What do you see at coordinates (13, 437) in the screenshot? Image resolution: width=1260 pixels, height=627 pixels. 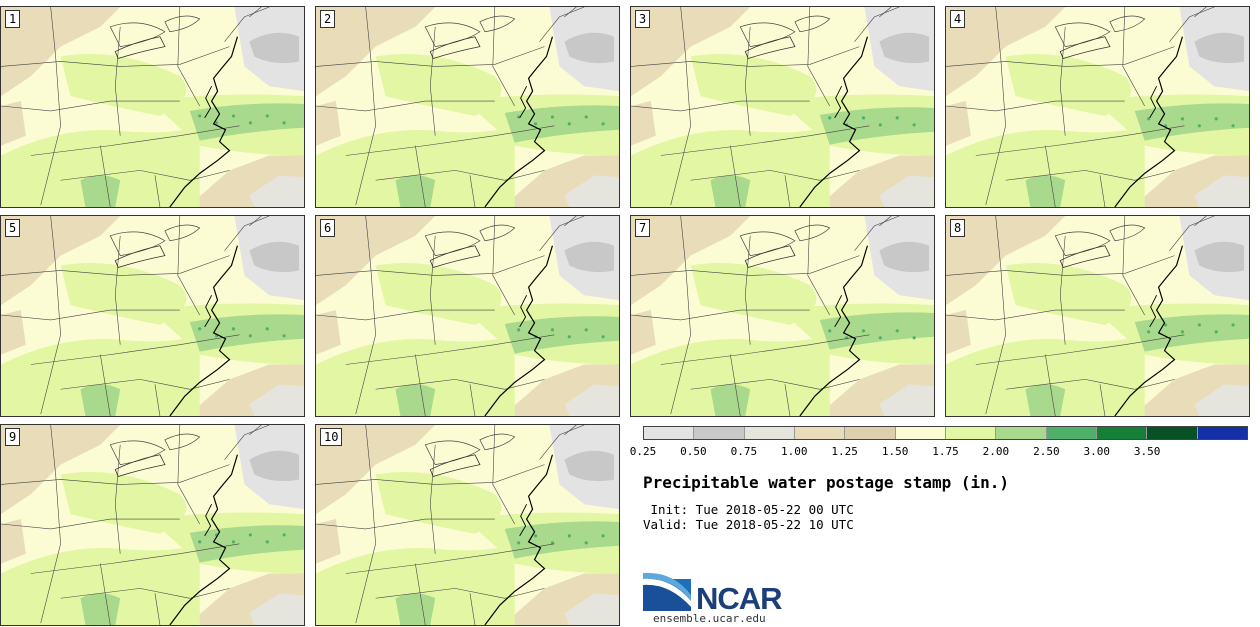 I see `member-label: 9` at bounding box center [13, 437].